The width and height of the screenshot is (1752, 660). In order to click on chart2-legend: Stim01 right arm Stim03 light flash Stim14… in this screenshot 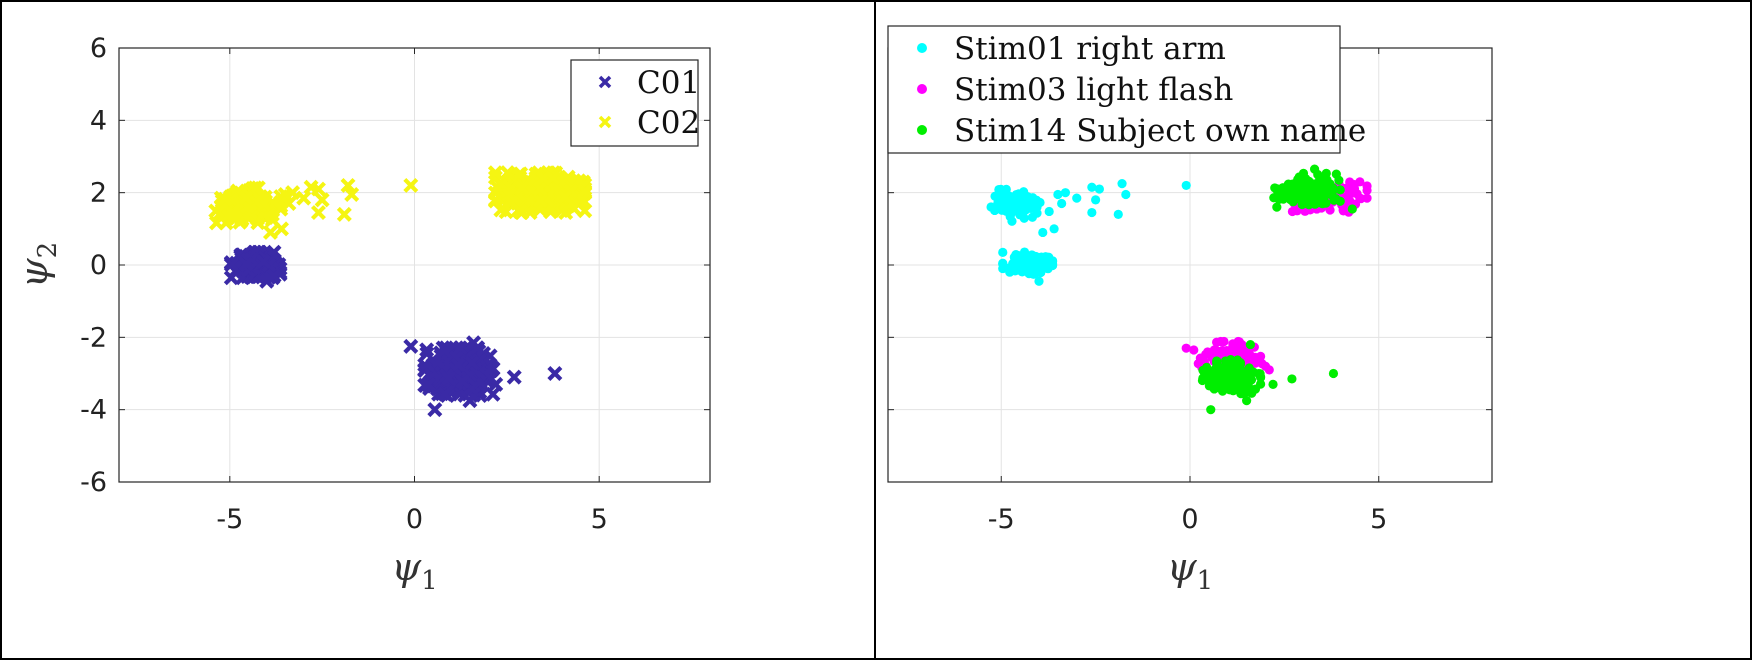, I will do `click(1126, 89)`.